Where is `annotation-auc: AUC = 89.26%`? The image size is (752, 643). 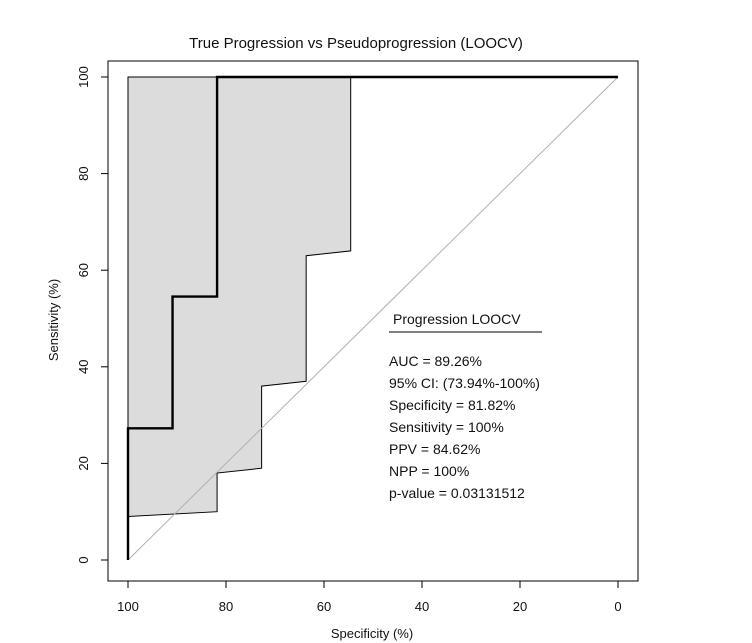
annotation-auc: AUC = 89.26% is located at coordinates (435, 361).